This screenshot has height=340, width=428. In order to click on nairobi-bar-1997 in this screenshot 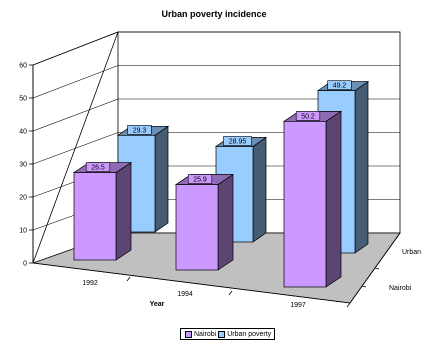, I will do `click(312, 199)`.